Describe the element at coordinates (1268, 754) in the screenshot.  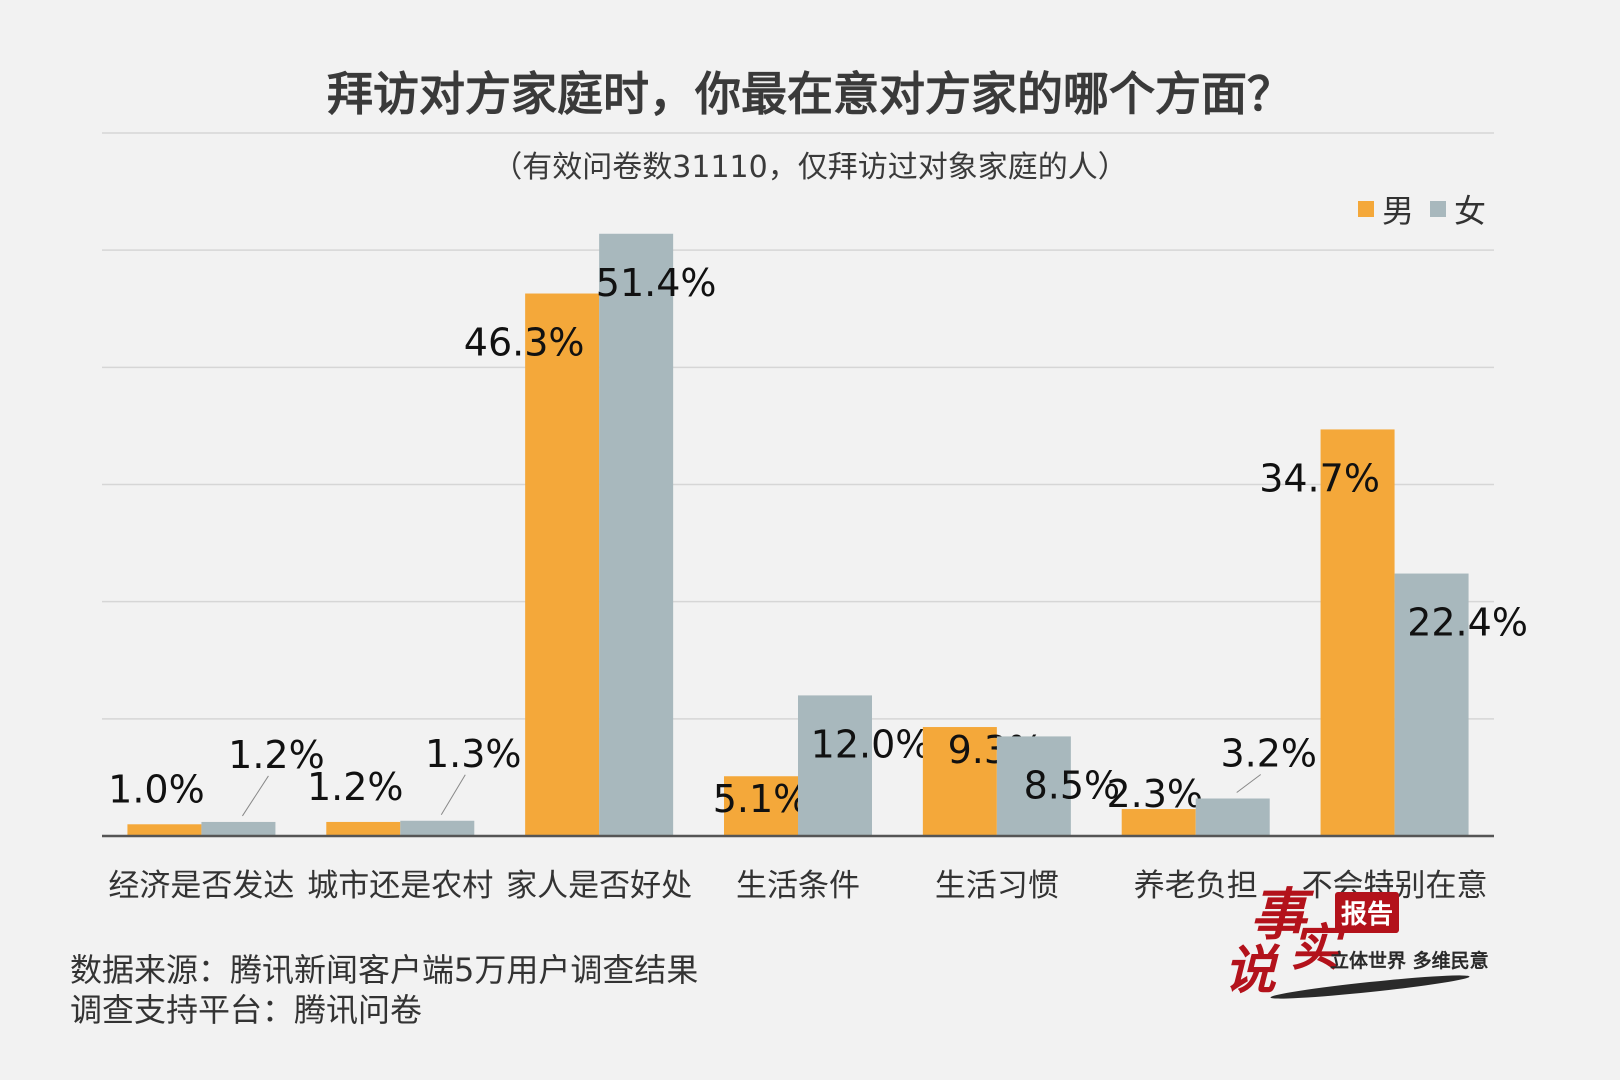
I see `data-label: 3.2%` at that location.